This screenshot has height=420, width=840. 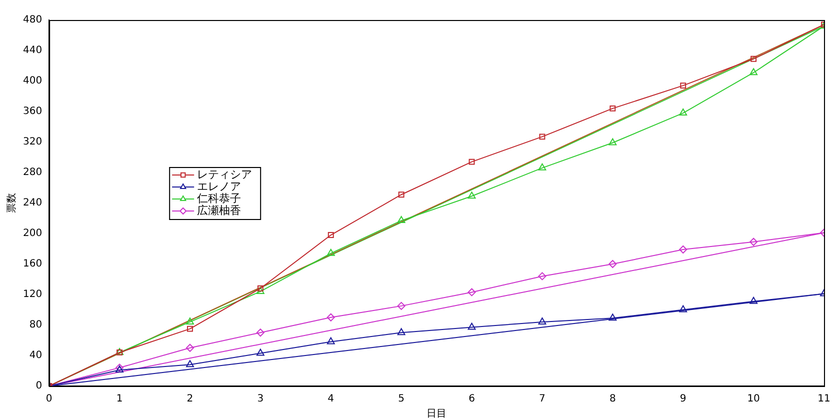 What do you see at coordinates (401, 399) in the screenshot?
I see `x-tick-label: 5` at bounding box center [401, 399].